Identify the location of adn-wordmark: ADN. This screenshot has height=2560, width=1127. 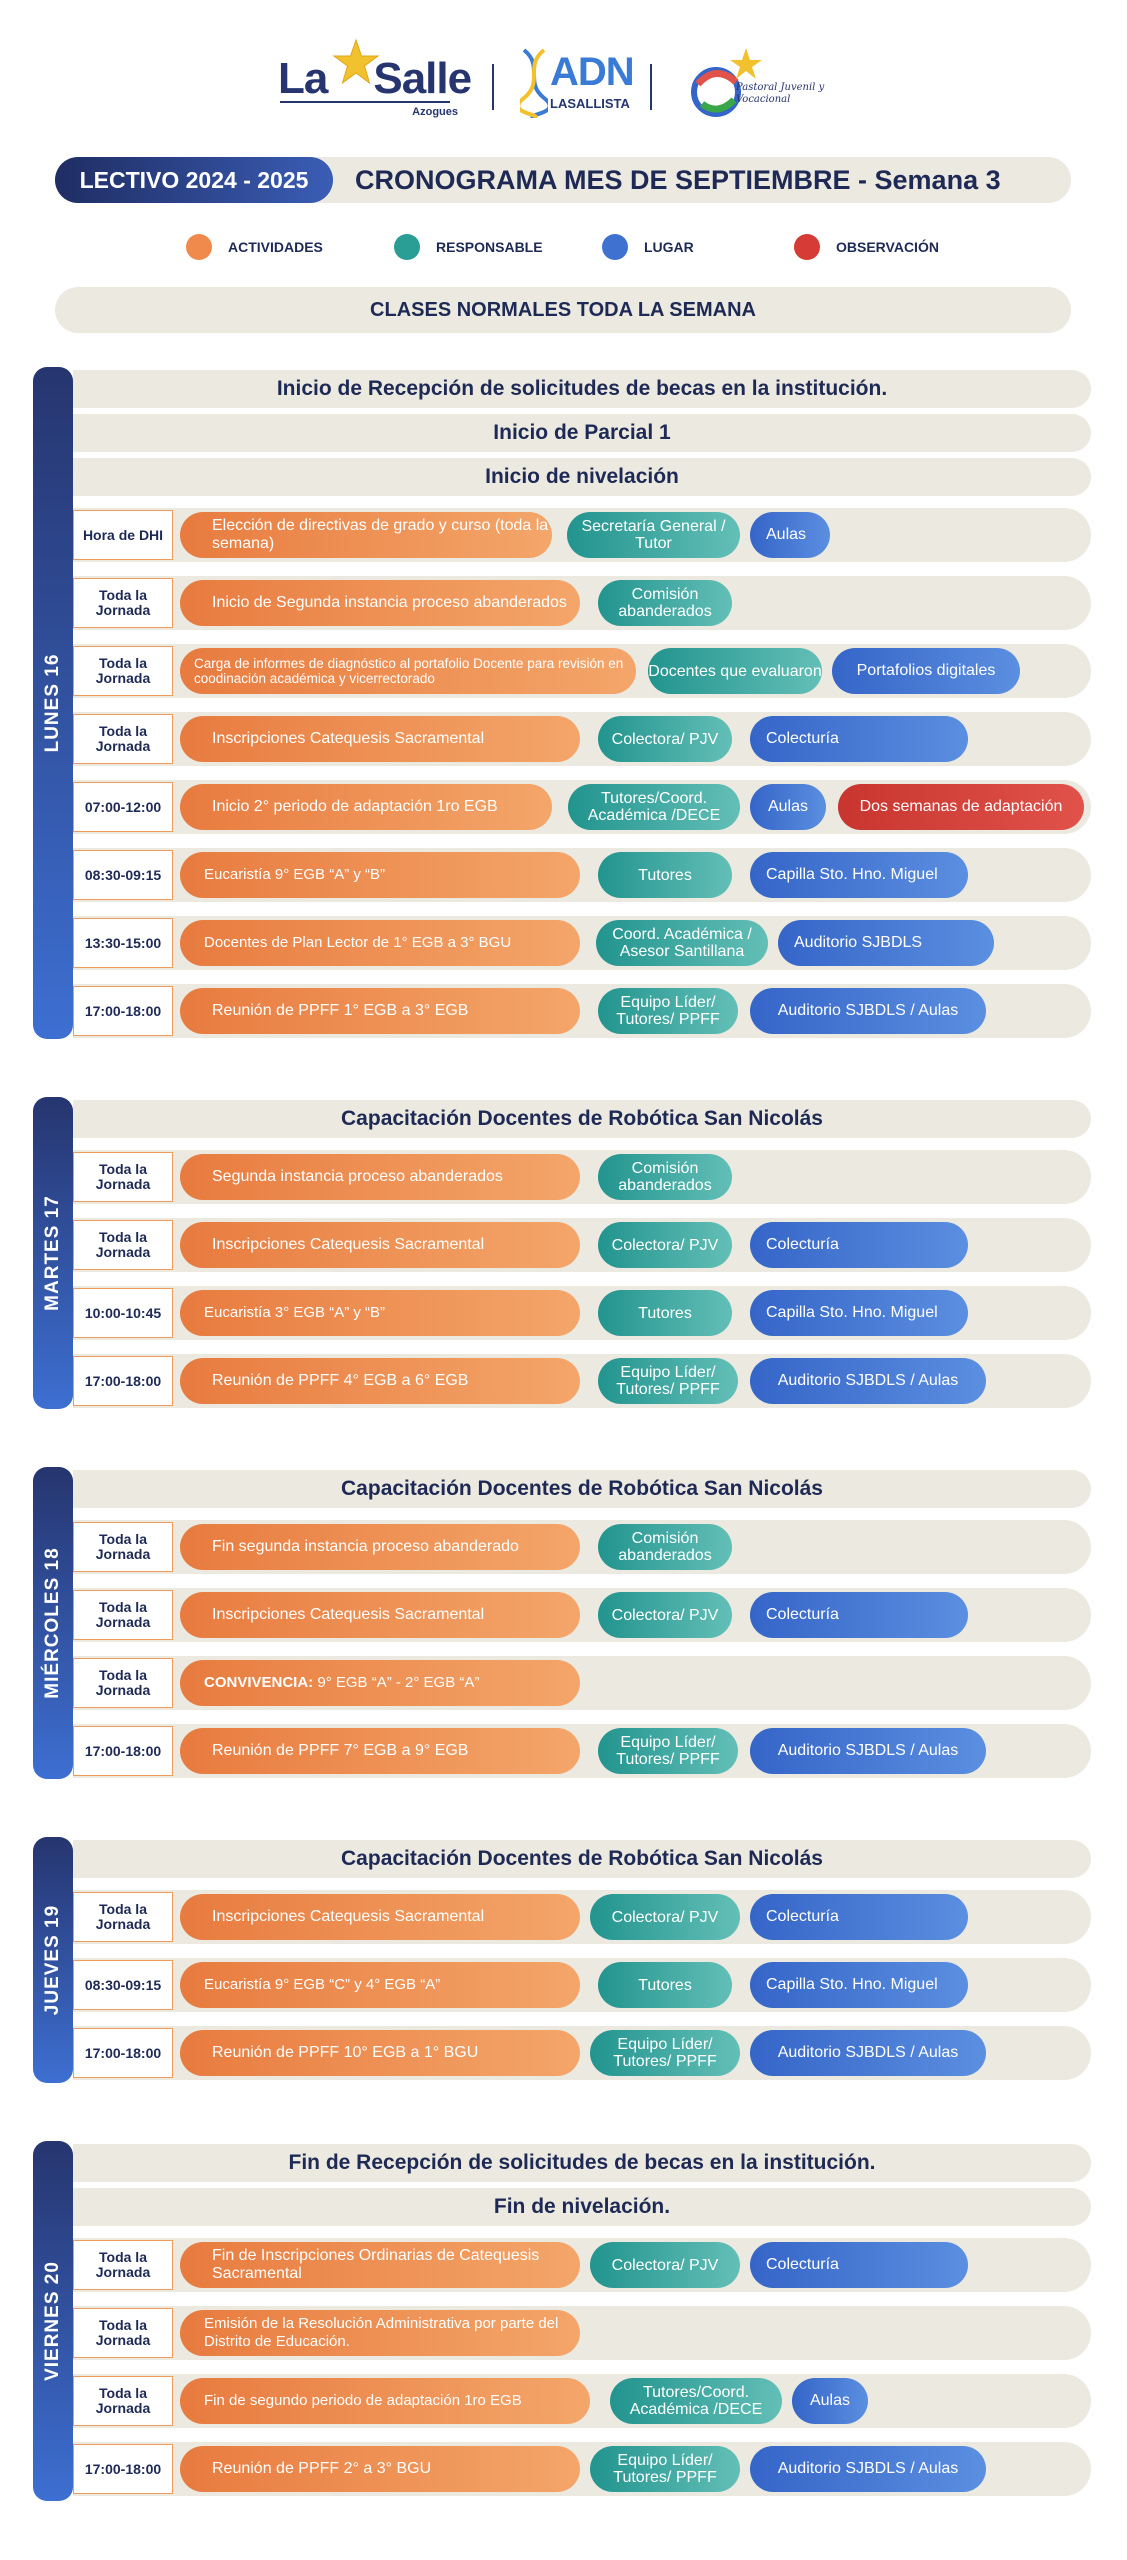
(592, 72).